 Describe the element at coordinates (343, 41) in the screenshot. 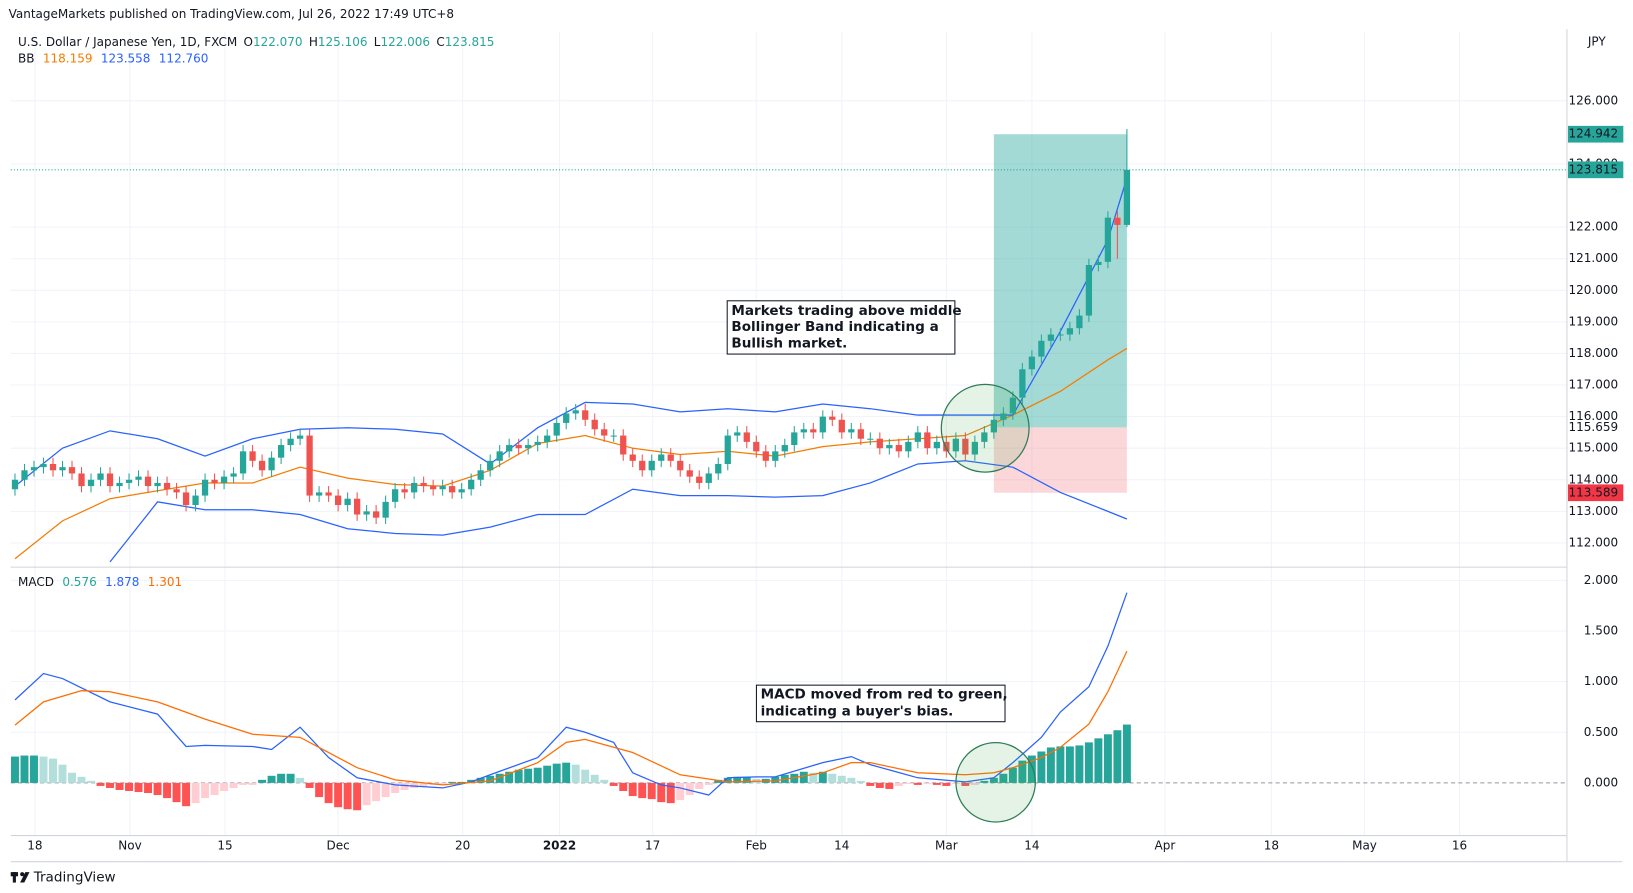

I see `legend-item: 125.106` at that location.